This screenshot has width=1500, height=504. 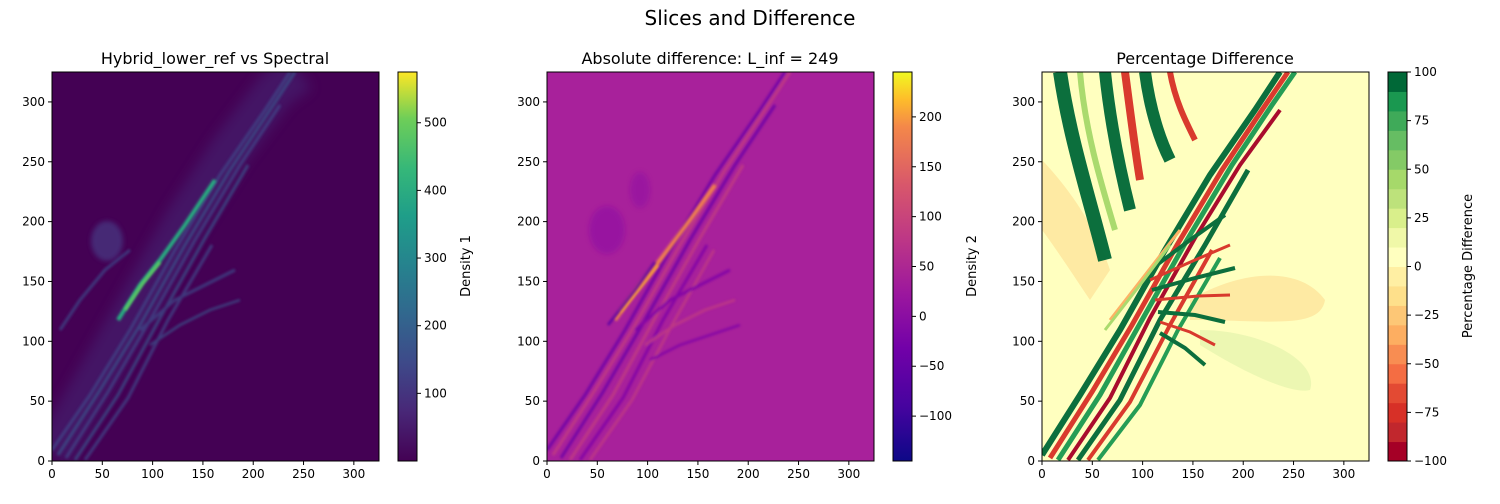 What do you see at coordinates (930, 167) in the screenshot?
I see `colorbar-tick-label: 150` at bounding box center [930, 167].